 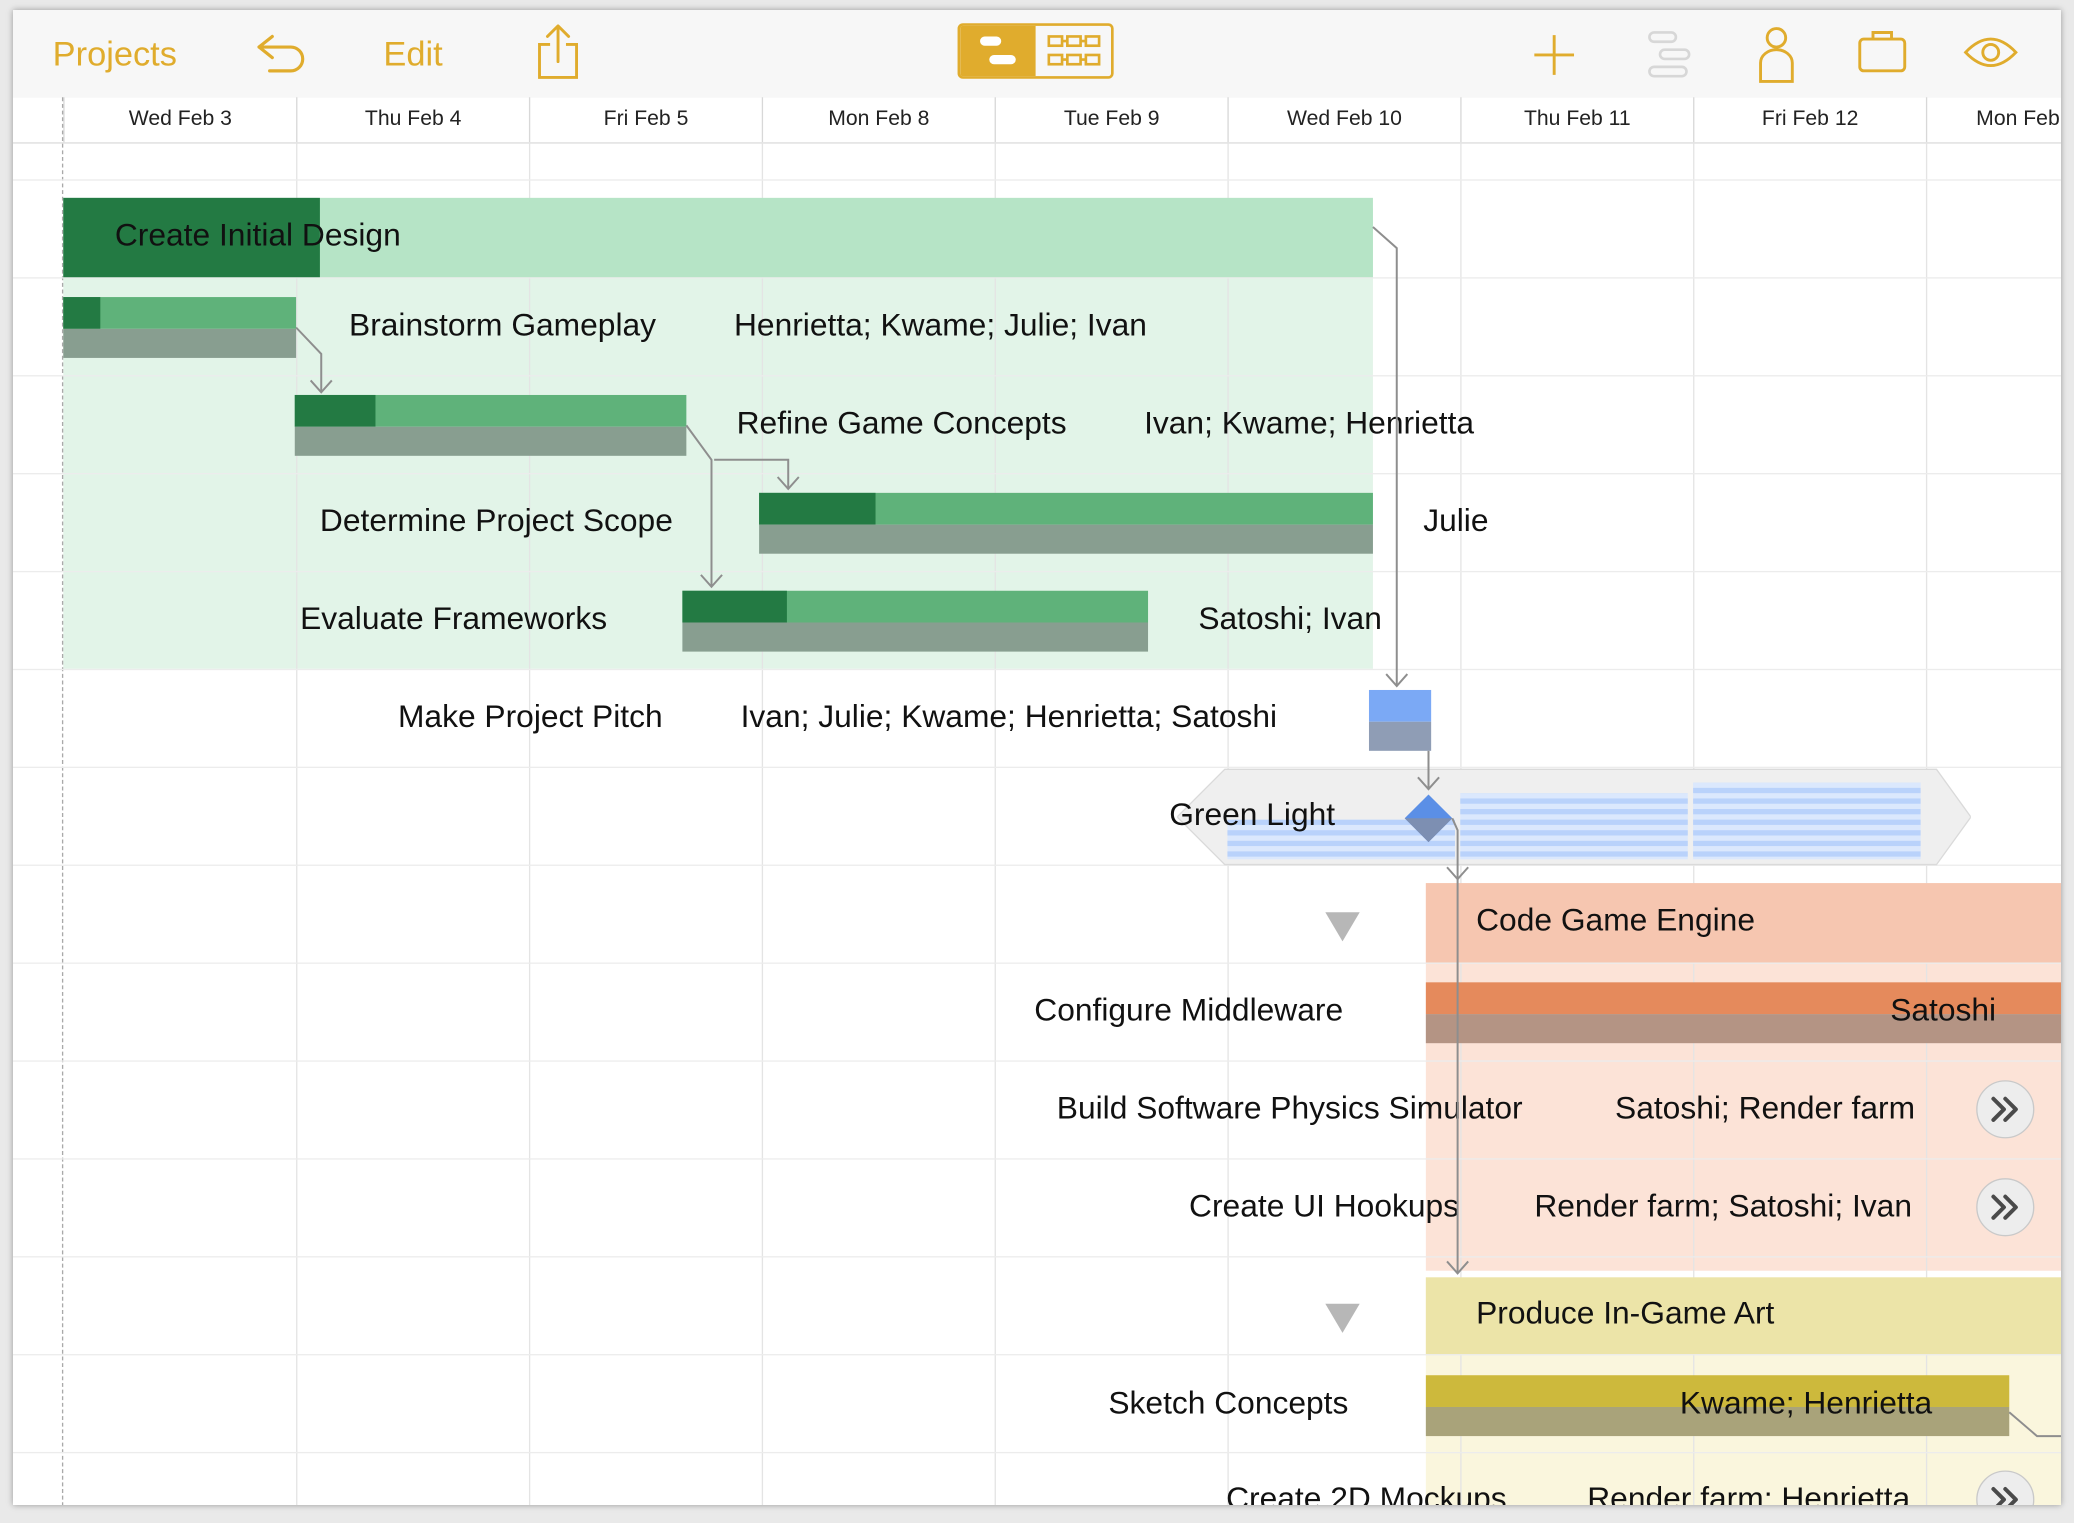 I want to click on task-title: Code Game Engine, so click(x=1615, y=920).